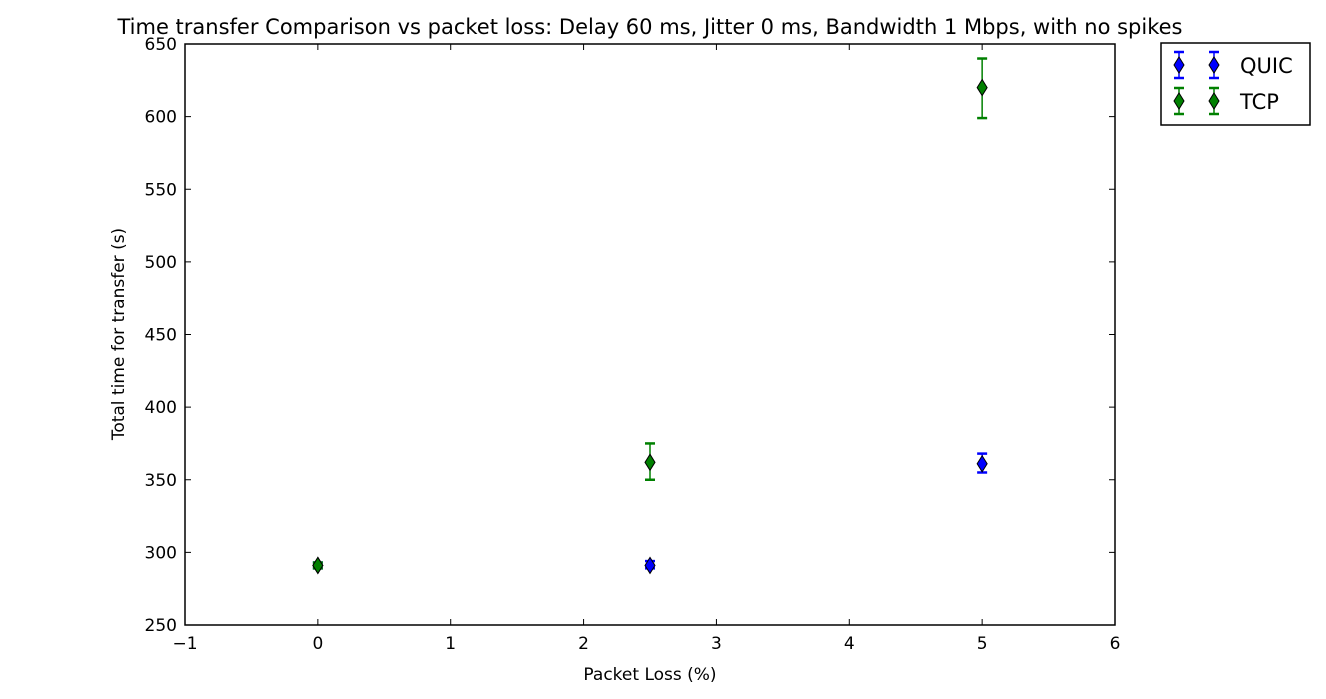 The width and height of the screenshot is (1326, 699). I want to click on x-tick-label: 1, so click(450, 644).